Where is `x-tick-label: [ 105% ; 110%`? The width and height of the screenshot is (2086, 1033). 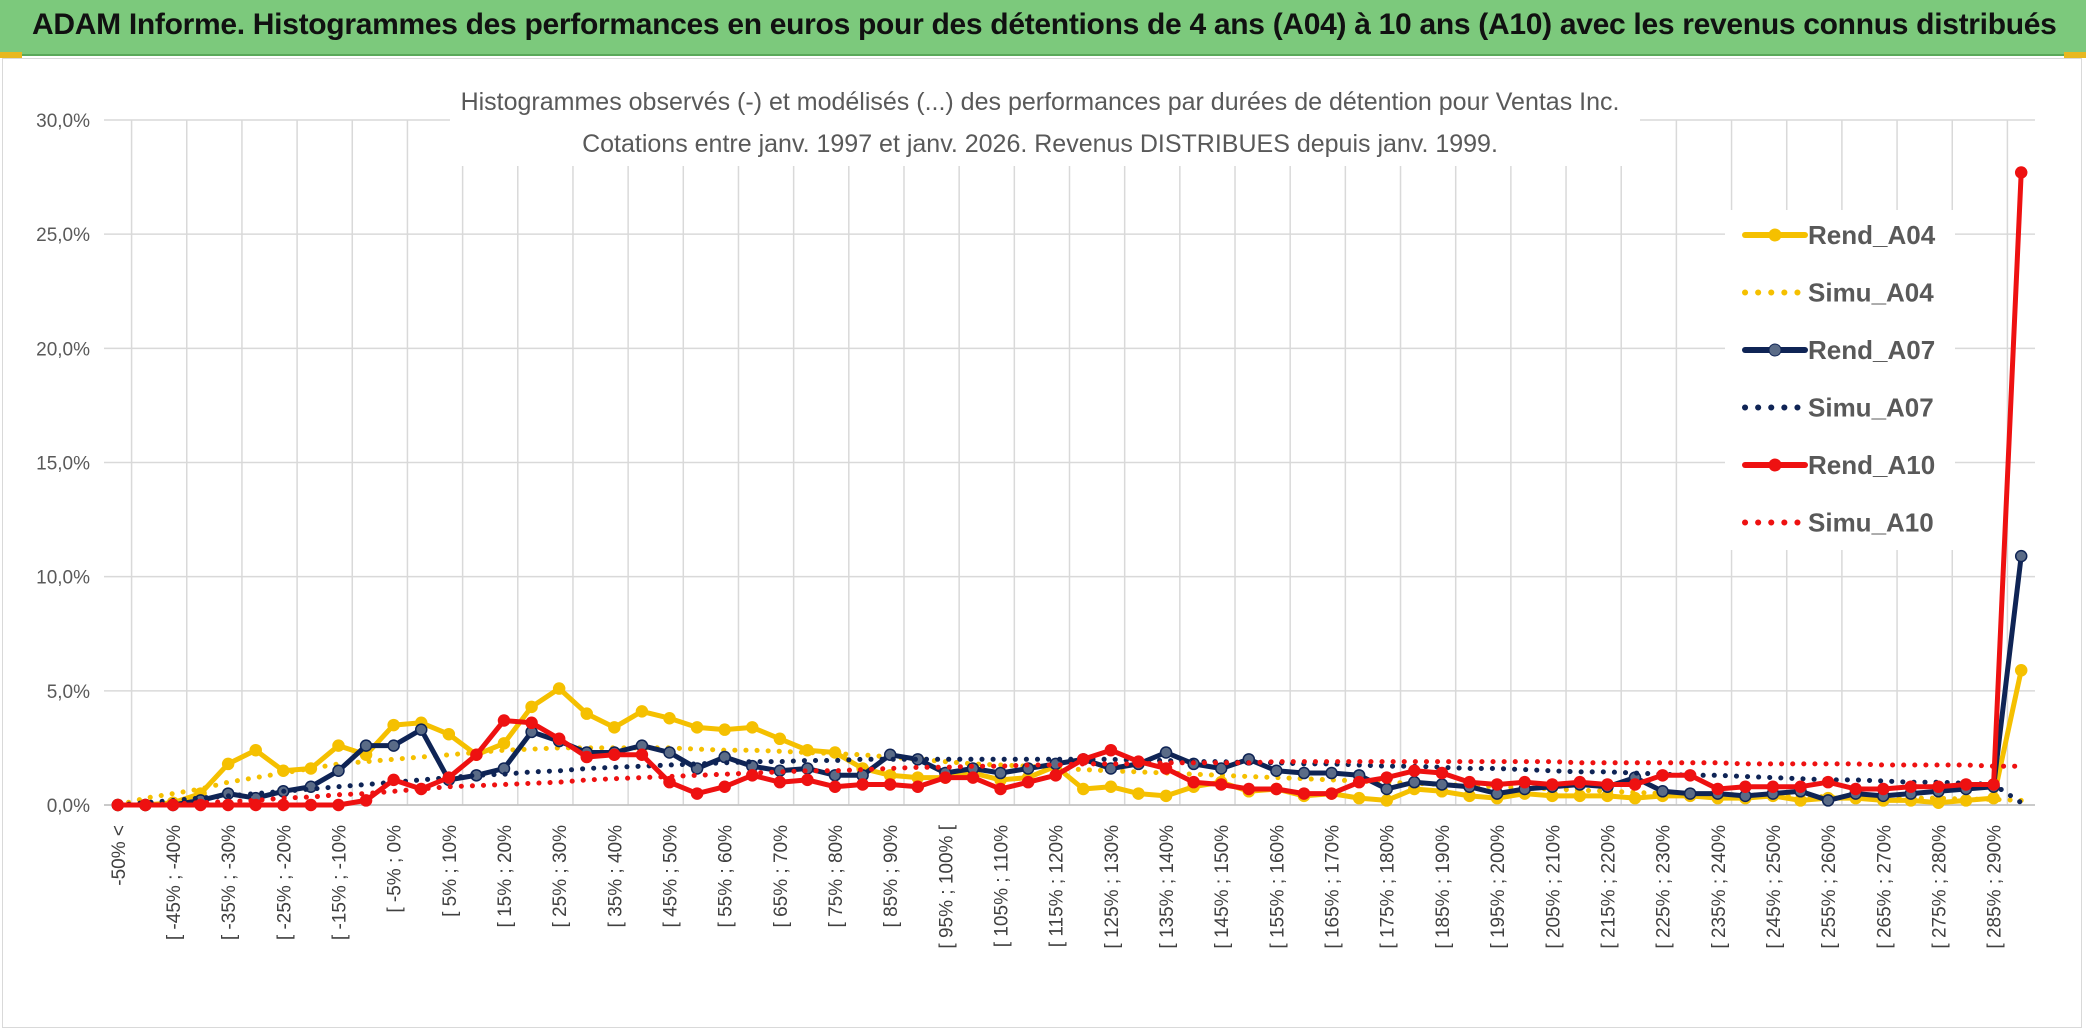 x-tick-label: [ 105% ; 110% is located at coordinates (1002, 886).